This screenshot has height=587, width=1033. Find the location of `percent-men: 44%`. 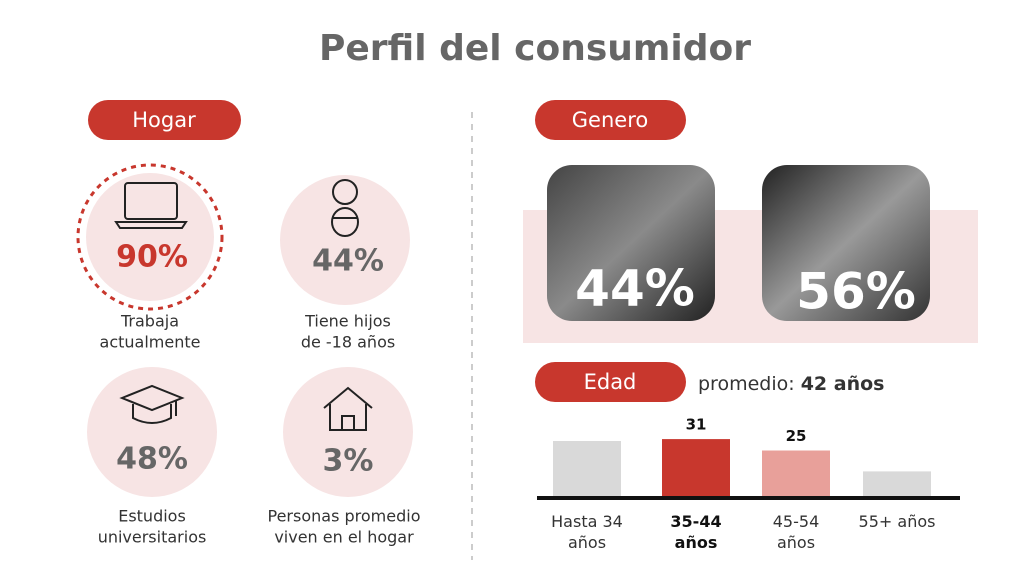

percent-men: 44% is located at coordinates (635, 289).